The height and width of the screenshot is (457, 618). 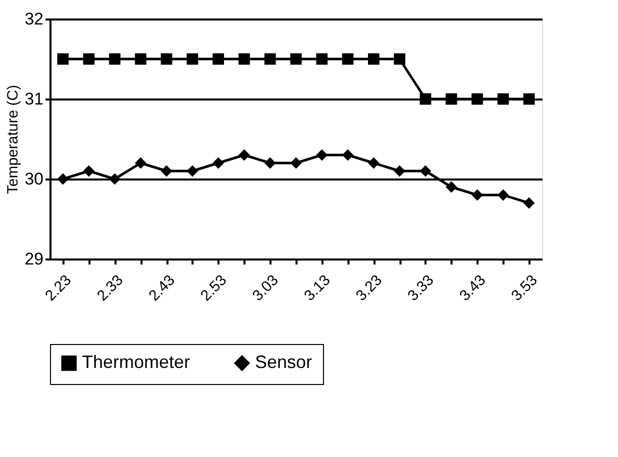 What do you see at coordinates (524, 288) in the screenshot?
I see `x-tick-label: 3.53` at bounding box center [524, 288].